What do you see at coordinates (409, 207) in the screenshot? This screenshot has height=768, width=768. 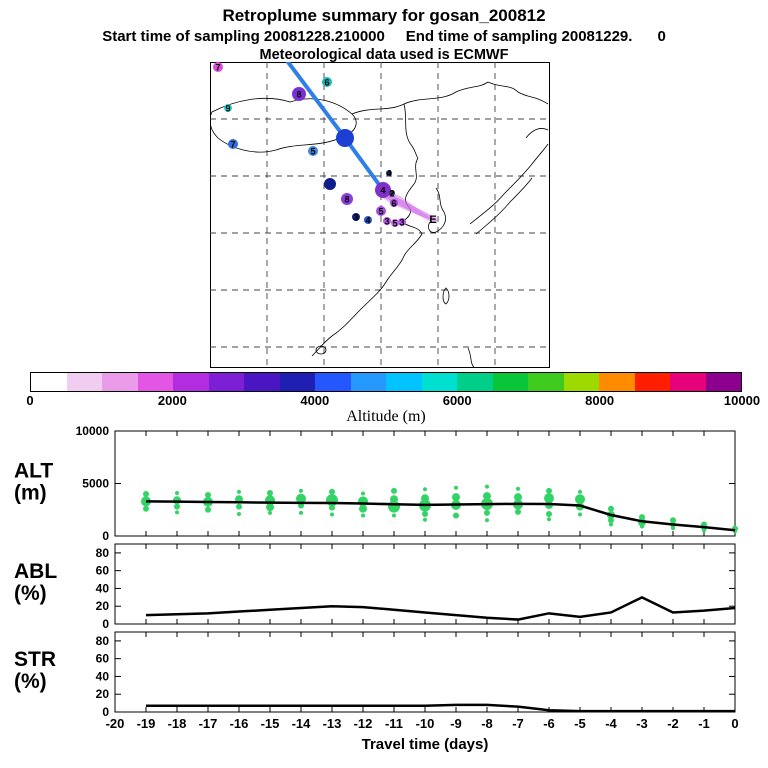 I see `plume-streak` at bounding box center [409, 207].